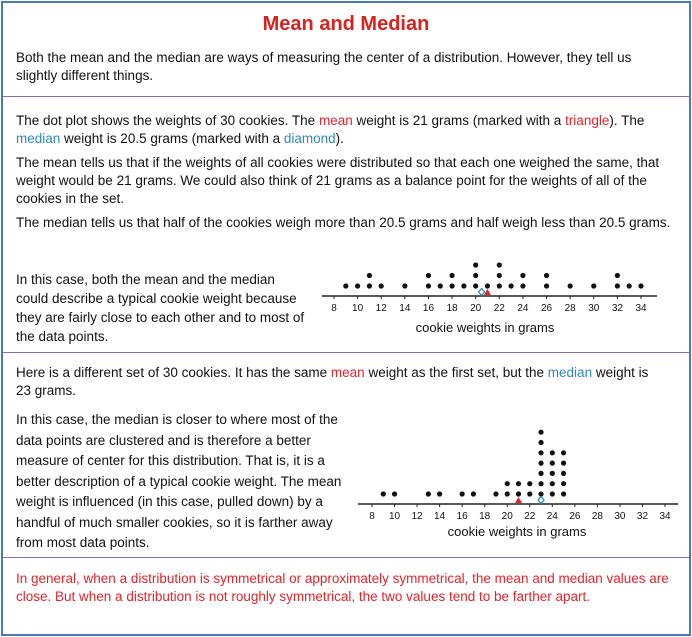 The width and height of the screenshot is (692, 637). What do you see at coordinates (456, 372) in the screenshot?
I see `text-run: weight as the first set, but the` at bounding box center [456, 372].